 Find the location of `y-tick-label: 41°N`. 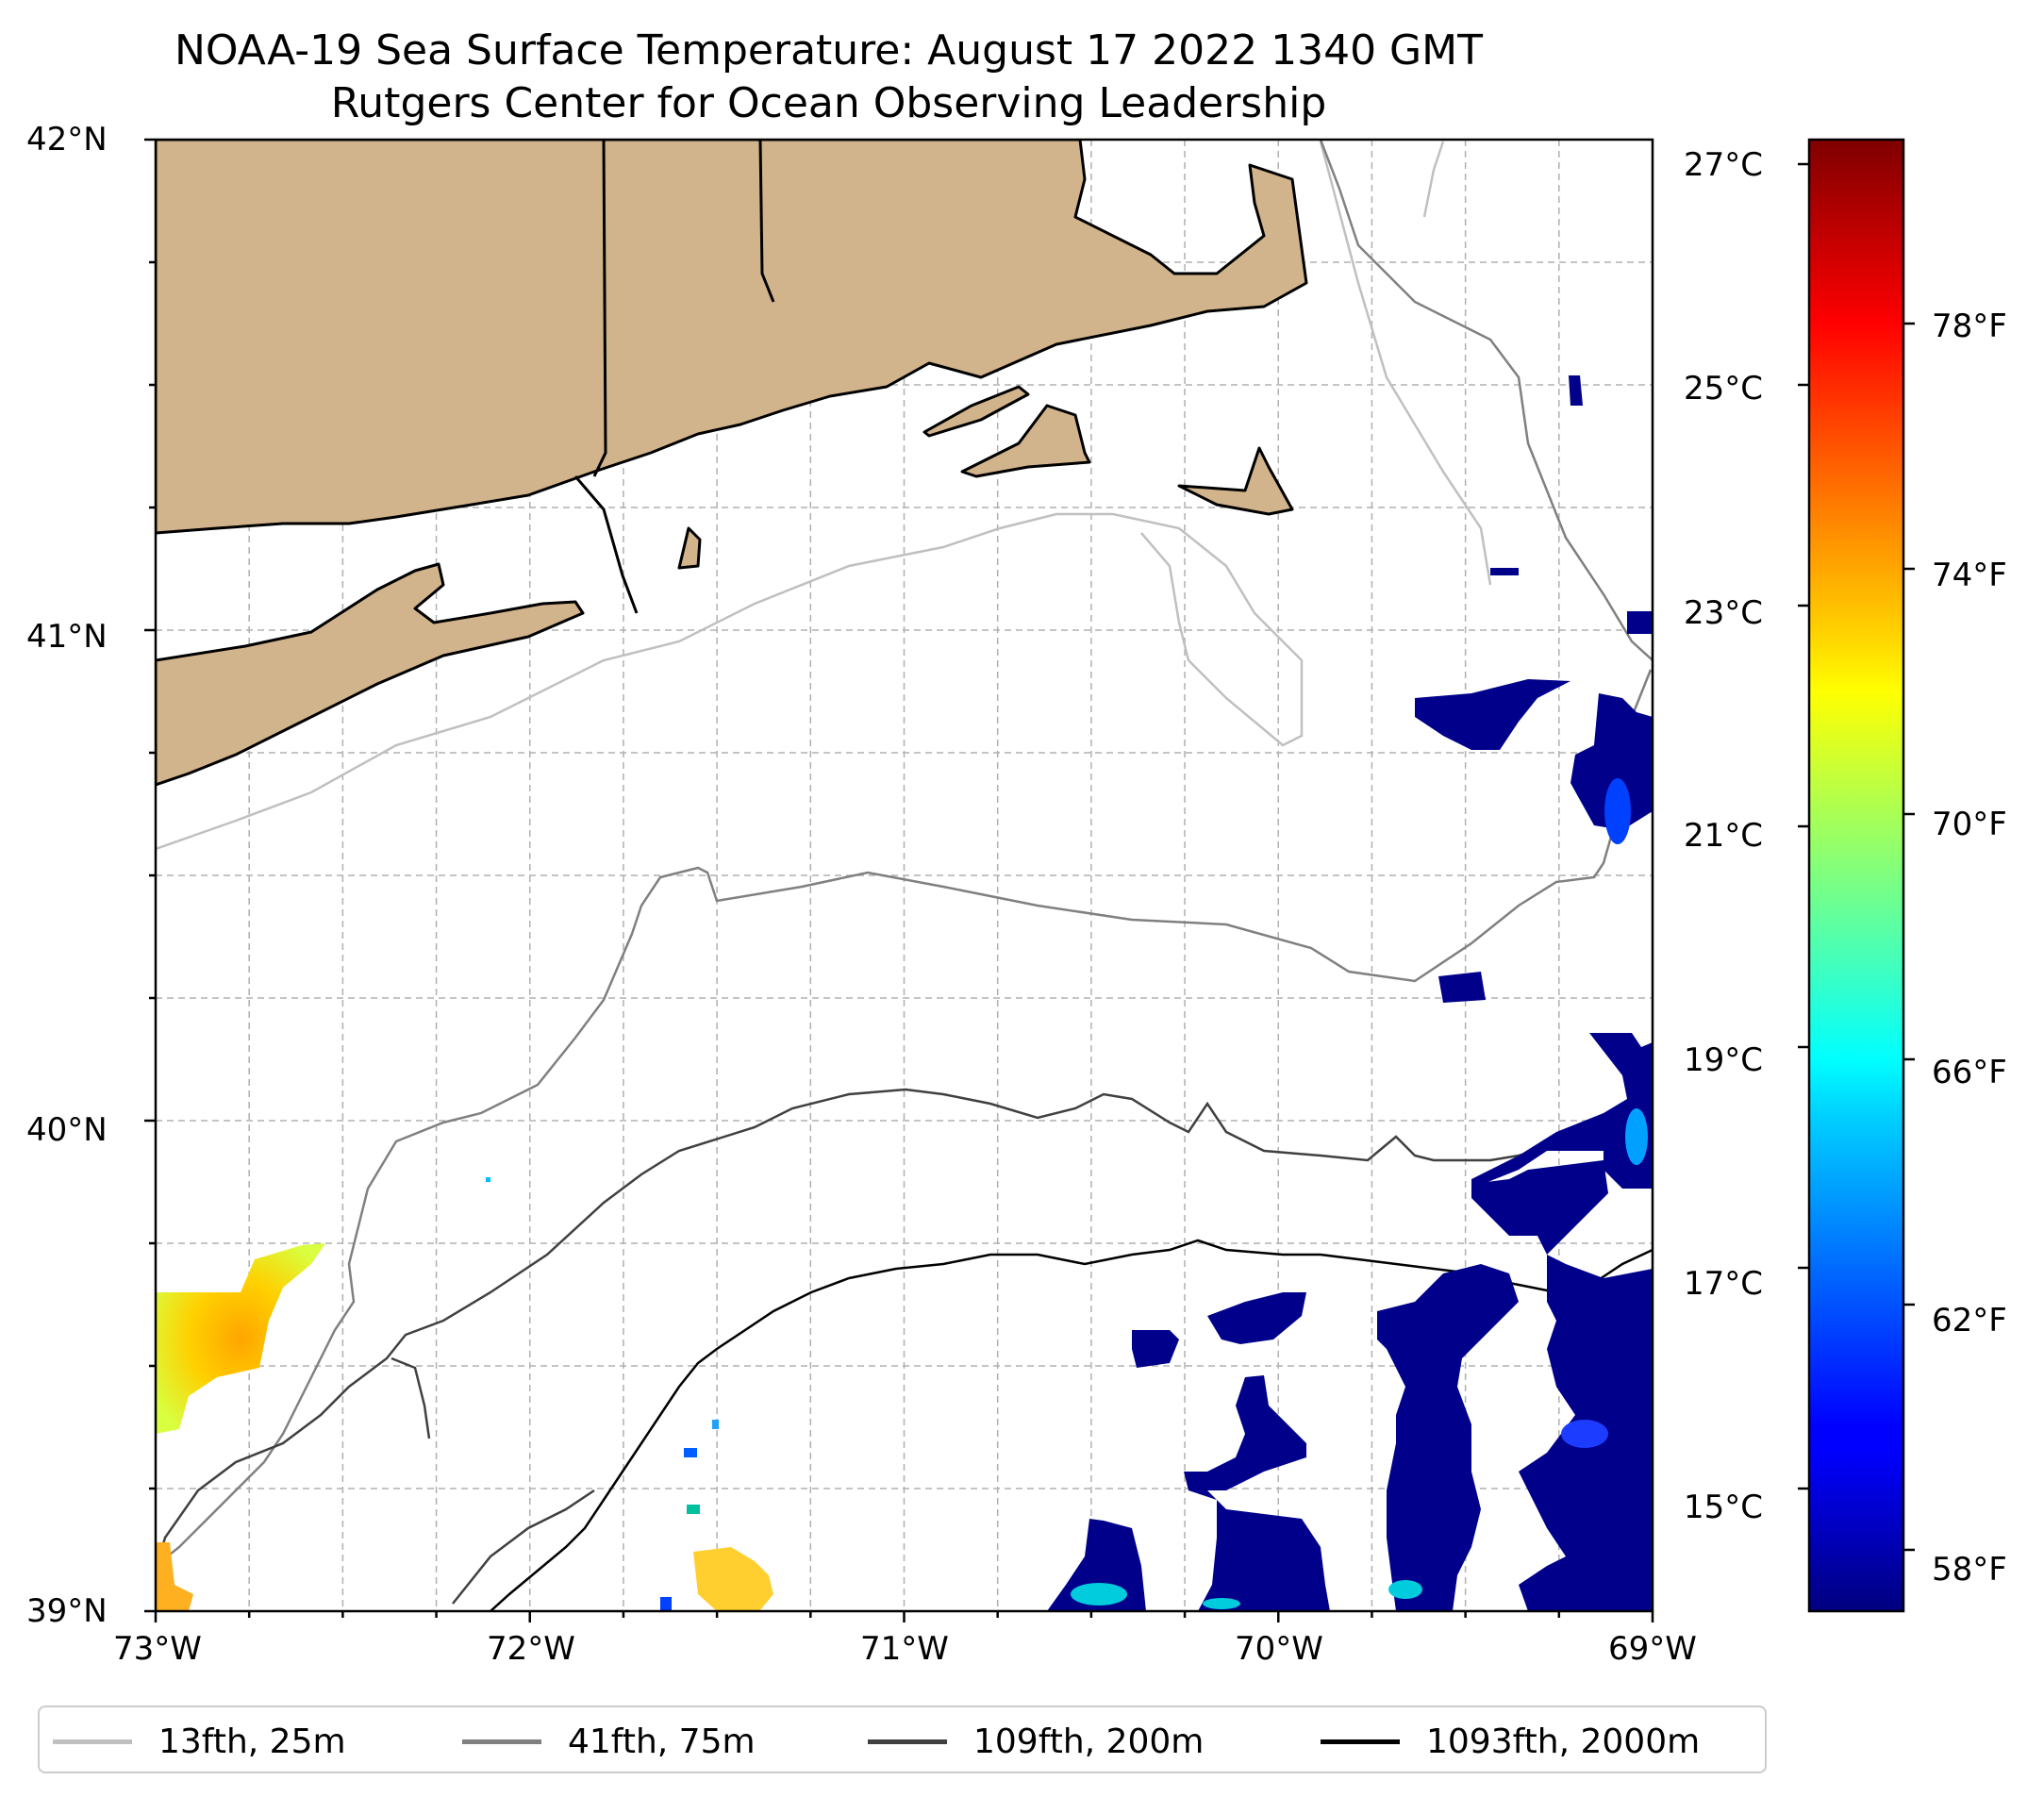

y-tick-label: 41°N is located at coordinates (67, 637).